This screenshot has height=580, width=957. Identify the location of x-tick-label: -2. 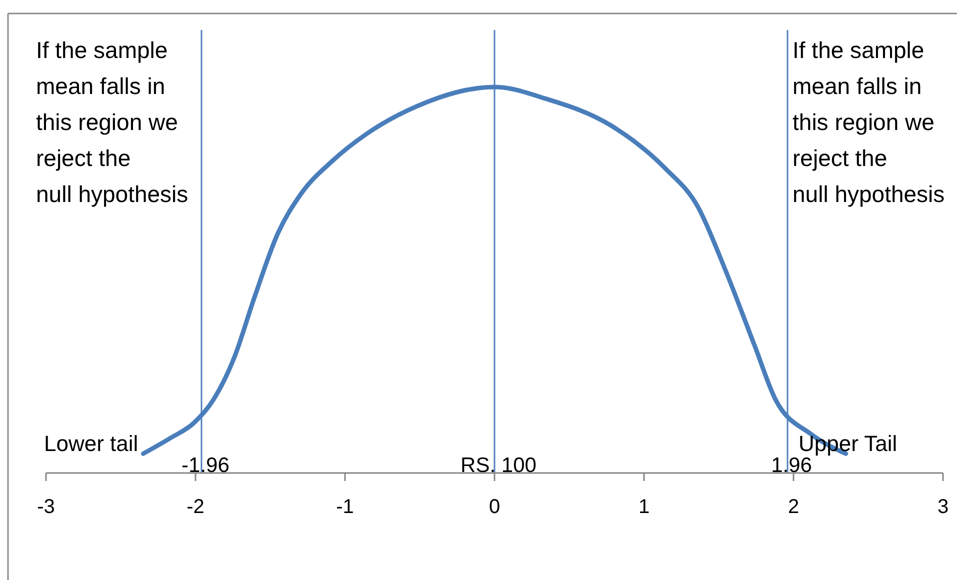
(195, 507).